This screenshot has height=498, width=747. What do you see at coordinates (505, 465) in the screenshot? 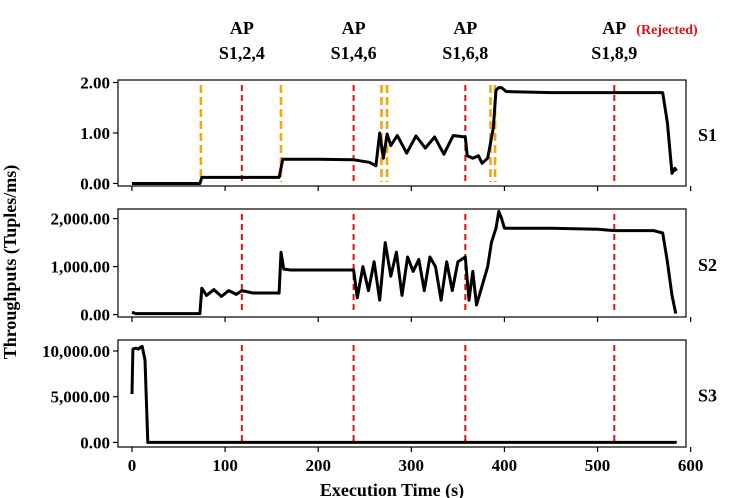
I see `xtick-label: 400` at bounding box center [505, 465].